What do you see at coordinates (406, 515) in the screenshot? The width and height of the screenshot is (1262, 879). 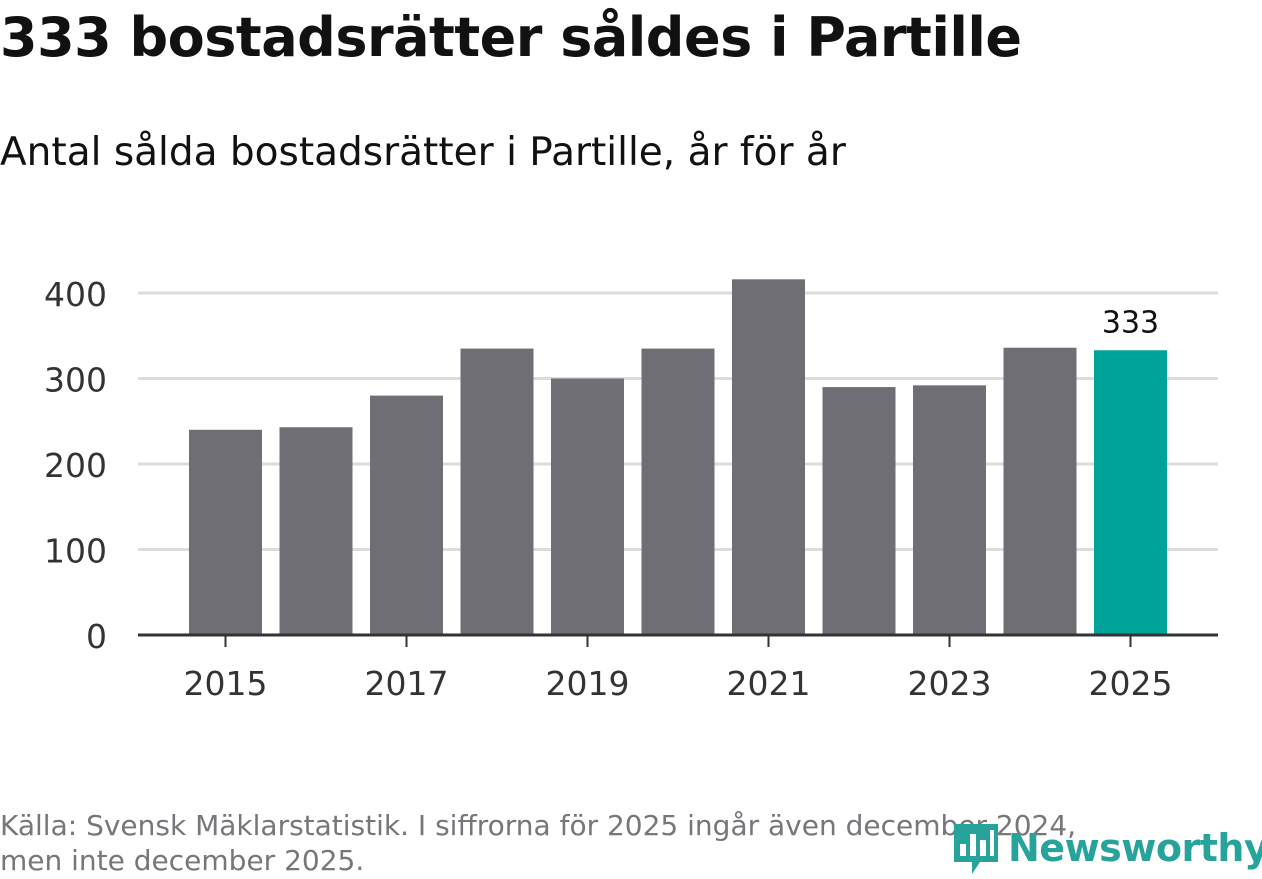 I see `bar-2017` at bounding box center [406, 515].